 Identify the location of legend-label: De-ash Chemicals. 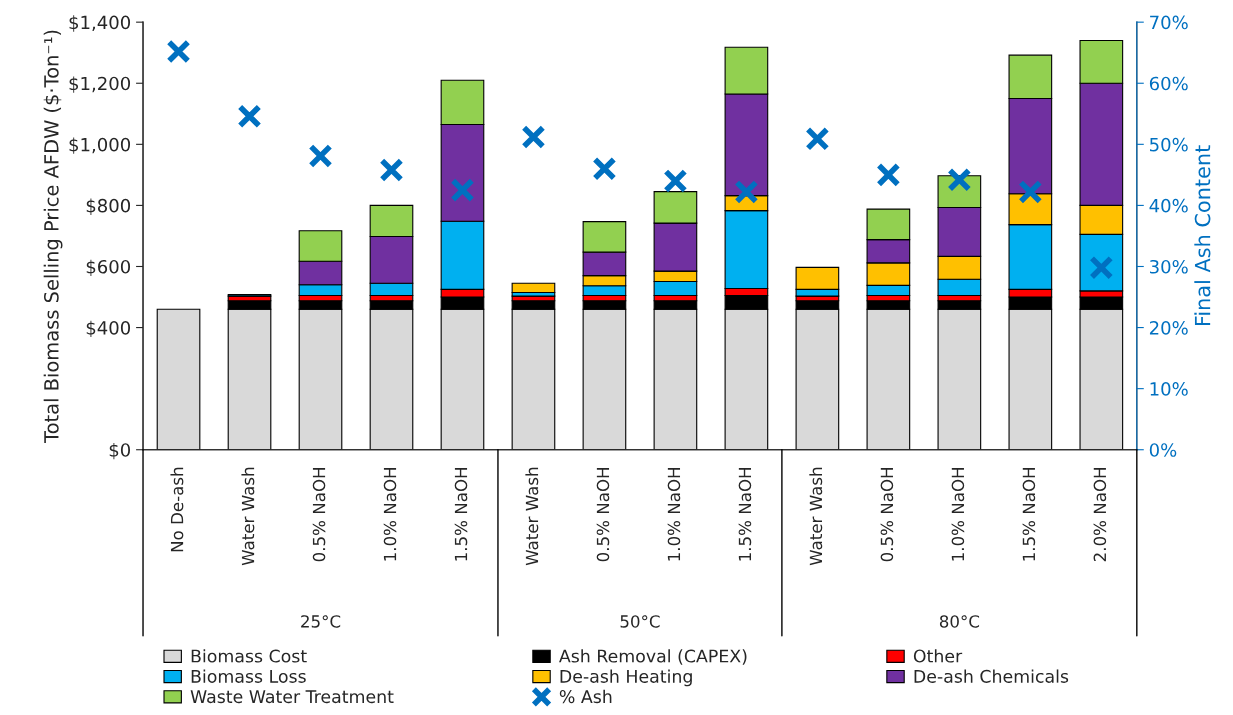
(991, 676).